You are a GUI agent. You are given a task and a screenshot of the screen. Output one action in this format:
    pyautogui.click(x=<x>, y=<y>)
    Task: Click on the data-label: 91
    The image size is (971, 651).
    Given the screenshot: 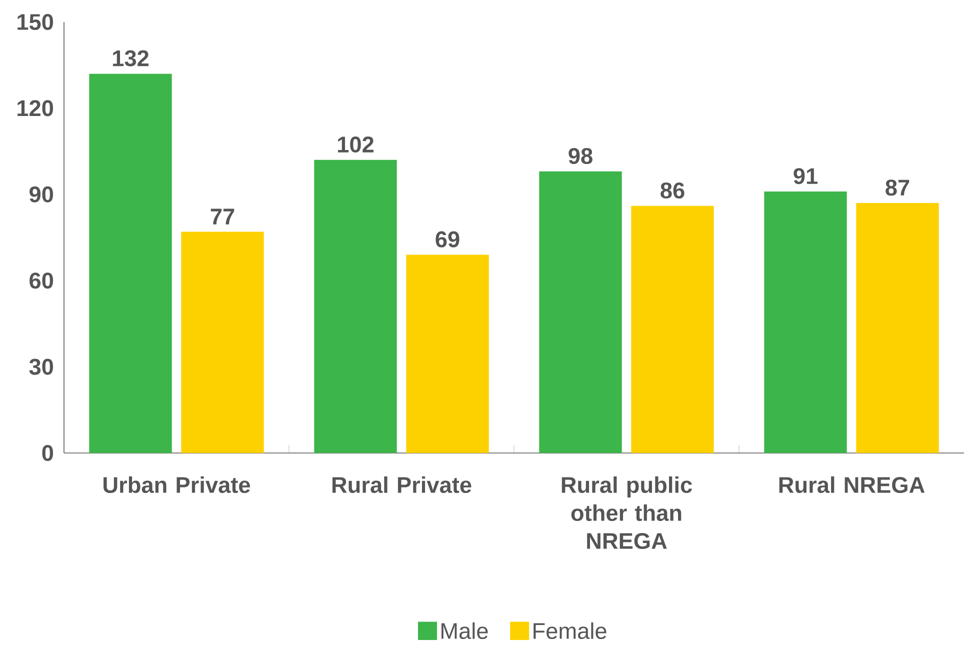 What is the action you would take?
    pyautogui.click(x=806, y=176)
    